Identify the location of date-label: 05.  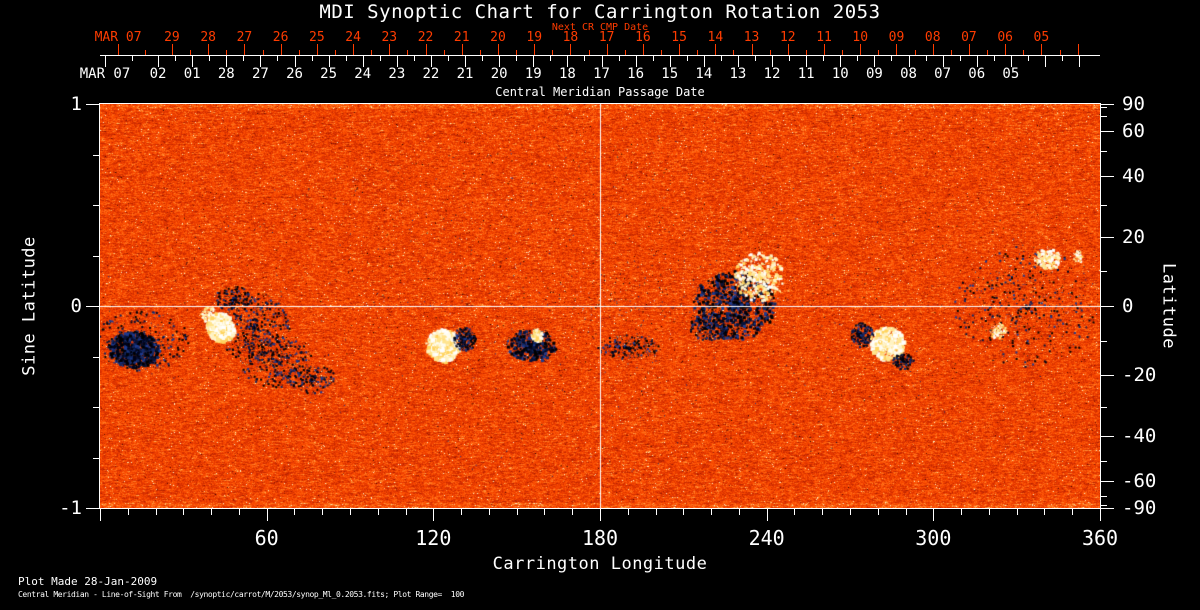
(1011, 74).